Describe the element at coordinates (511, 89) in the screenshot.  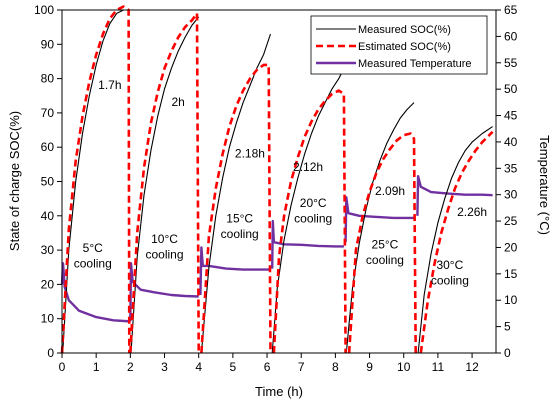
I see `y2-tick-label: 50` at that location.